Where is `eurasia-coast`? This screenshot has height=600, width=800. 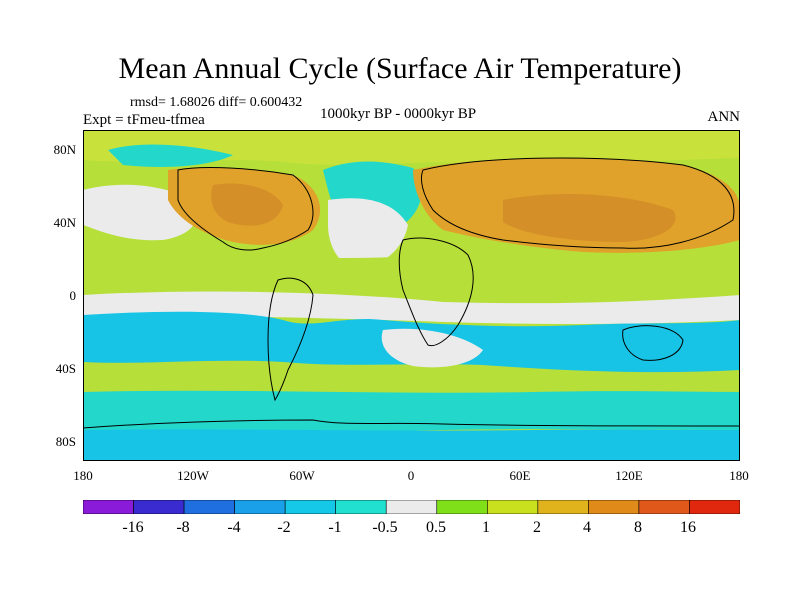 eurasia-coast is located at coordinates (577, 203).